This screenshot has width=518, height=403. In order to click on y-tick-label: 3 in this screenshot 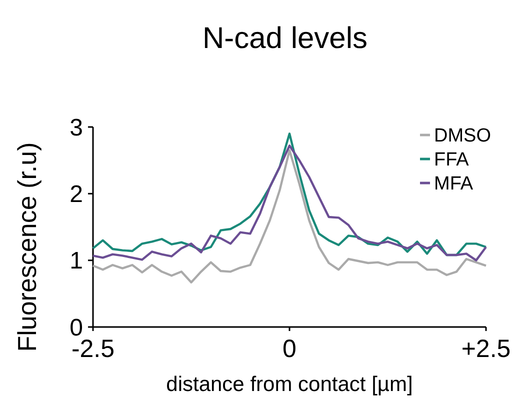, I will do `click(76, 128)`.